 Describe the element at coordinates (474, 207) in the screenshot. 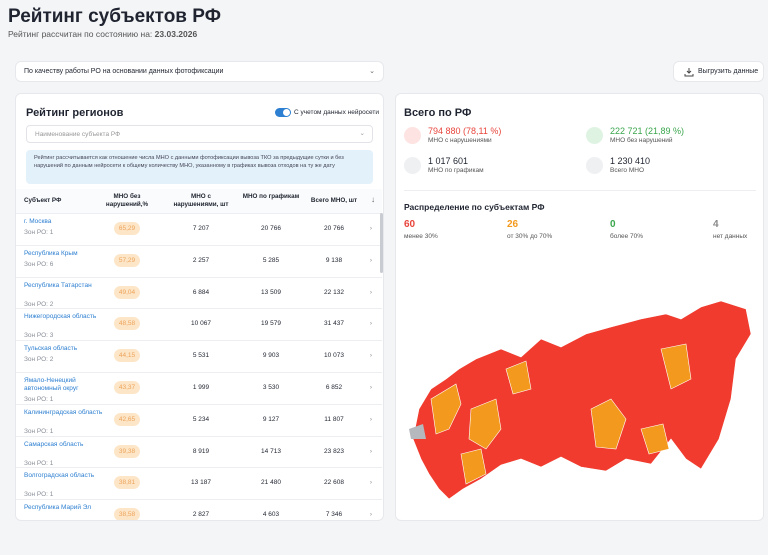

I see `distribution-title: Распределение по субъектам РФ` at that location.